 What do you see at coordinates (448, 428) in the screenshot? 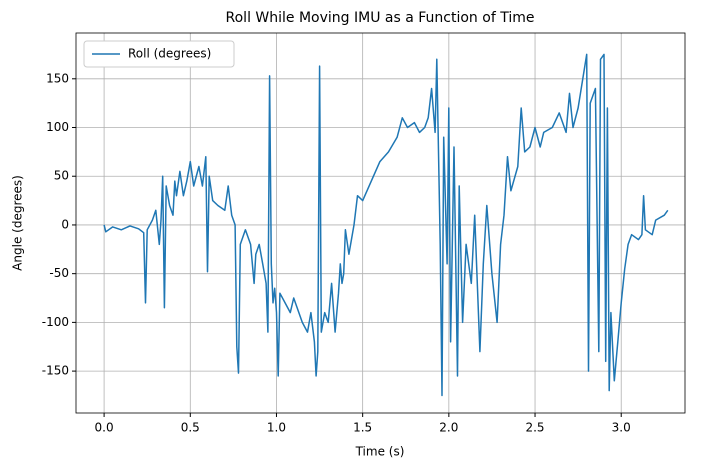
I see `x-tick-label: 2.0` at bounding box center [448, 428].